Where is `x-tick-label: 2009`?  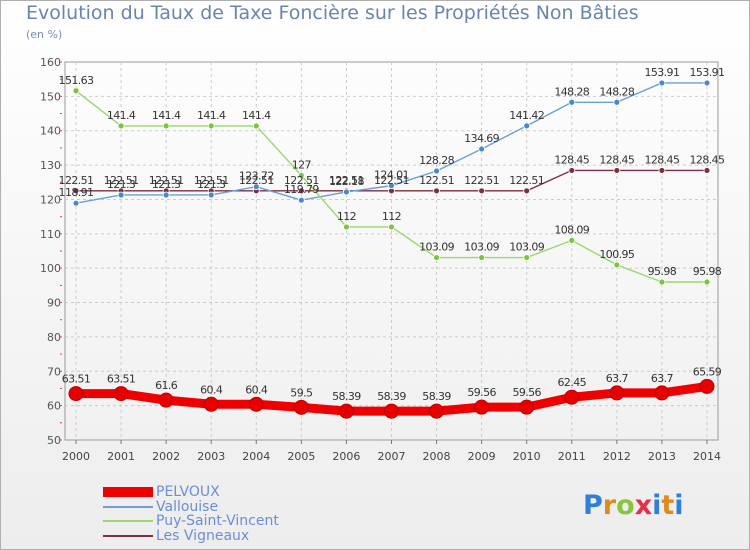 x-tick-label: 2009 is located at coordinates (482, 456).